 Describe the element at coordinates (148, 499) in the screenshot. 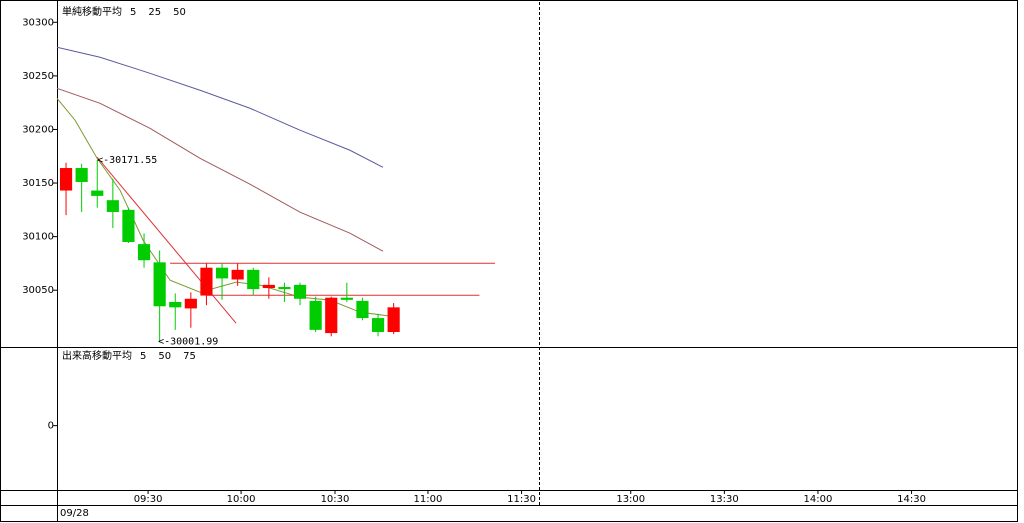

I see `x-tick-label: 09:30` at that location.